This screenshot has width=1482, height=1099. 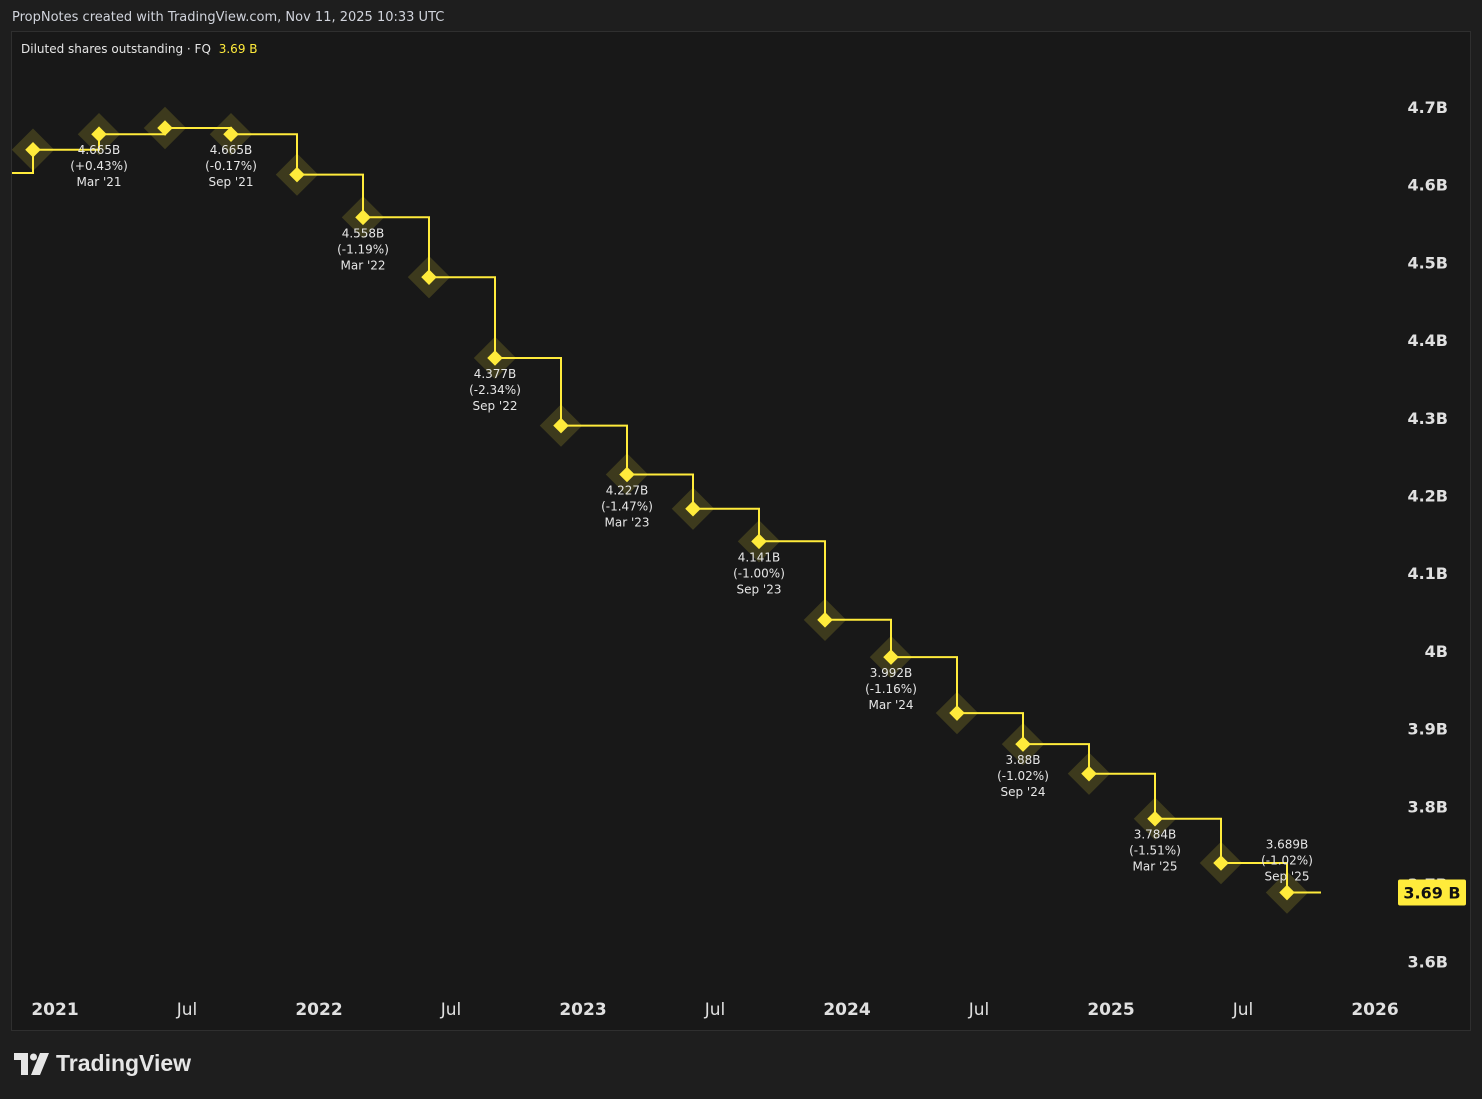 I want to click on annotation-7-line-1: (-1.02%), so click(x=1023, y=776).